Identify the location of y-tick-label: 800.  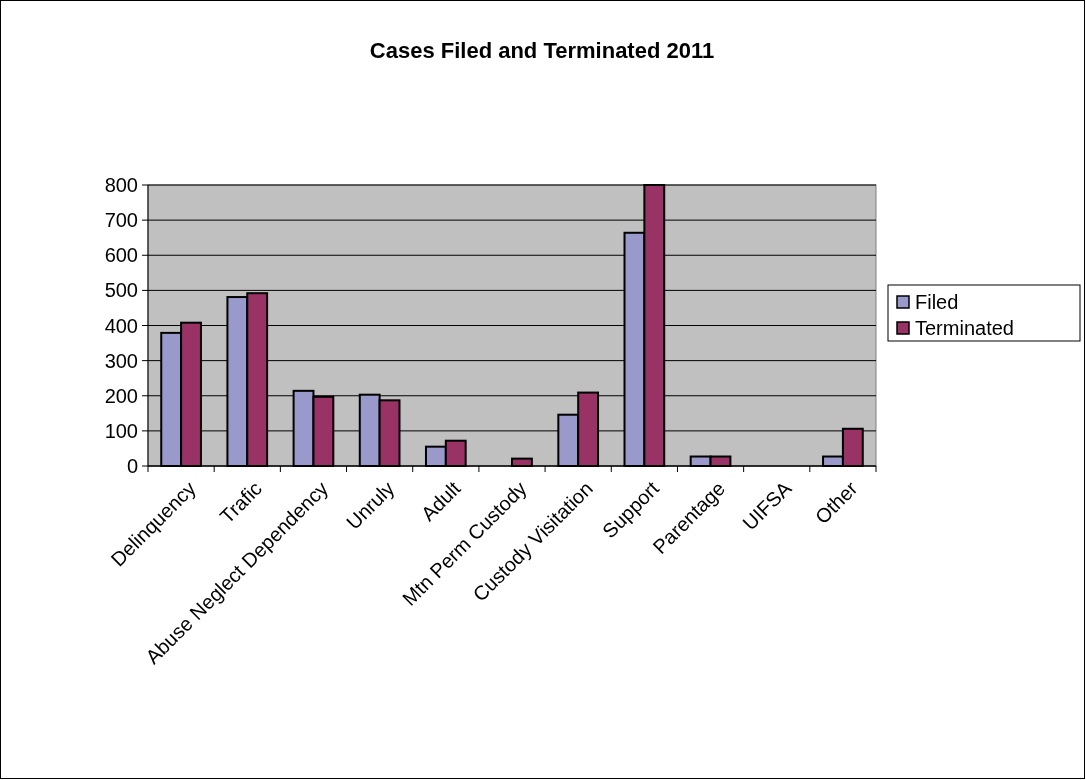
(121, 185).